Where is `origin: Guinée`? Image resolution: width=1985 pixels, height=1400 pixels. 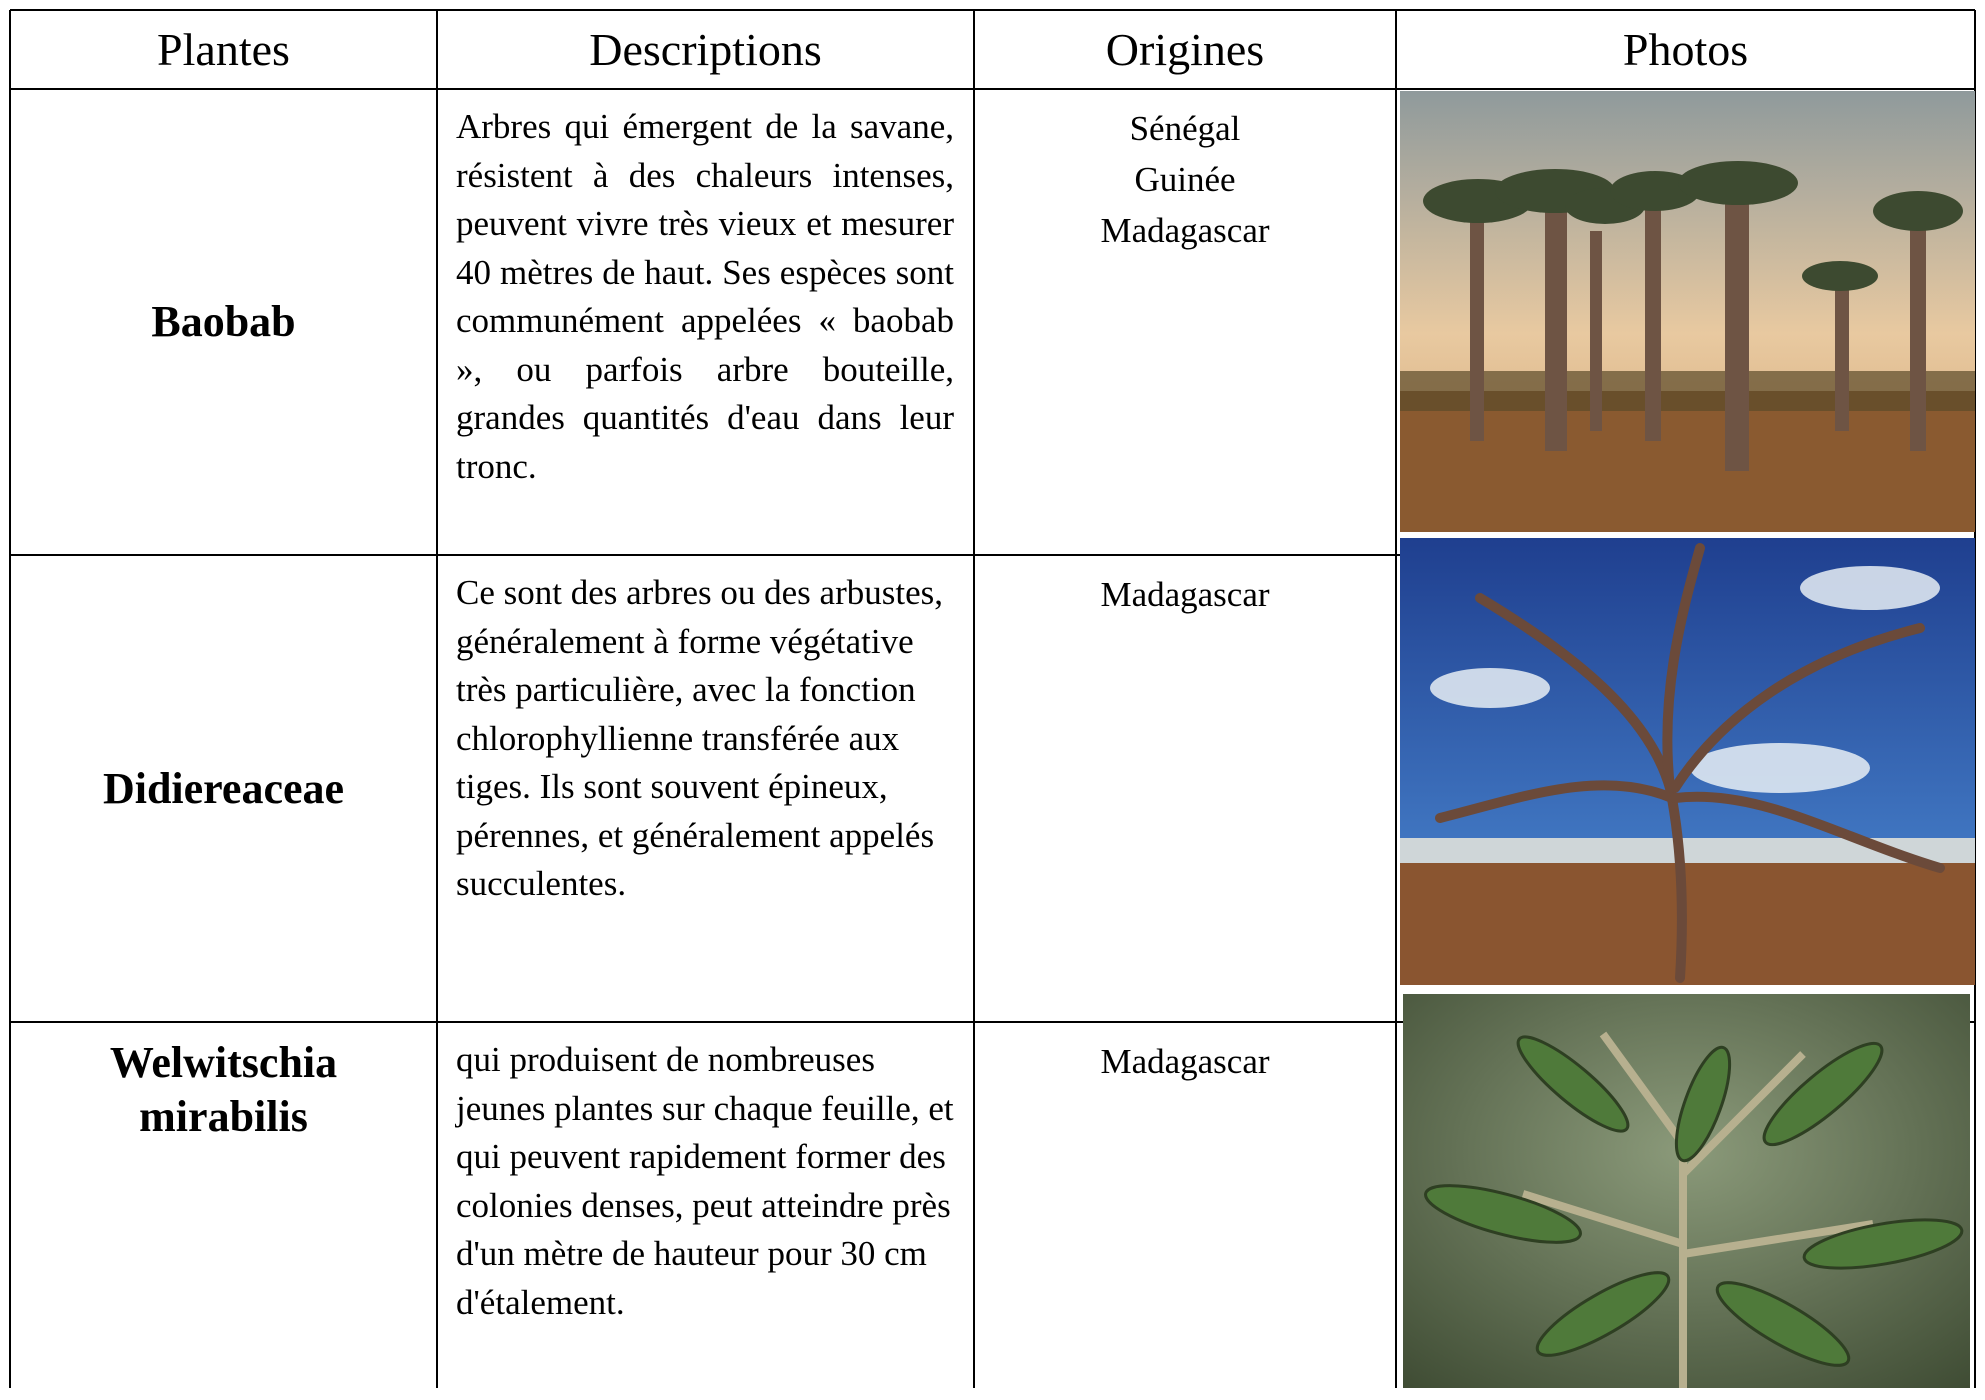
origin: Guinée is located at coordinates (1185, 179).